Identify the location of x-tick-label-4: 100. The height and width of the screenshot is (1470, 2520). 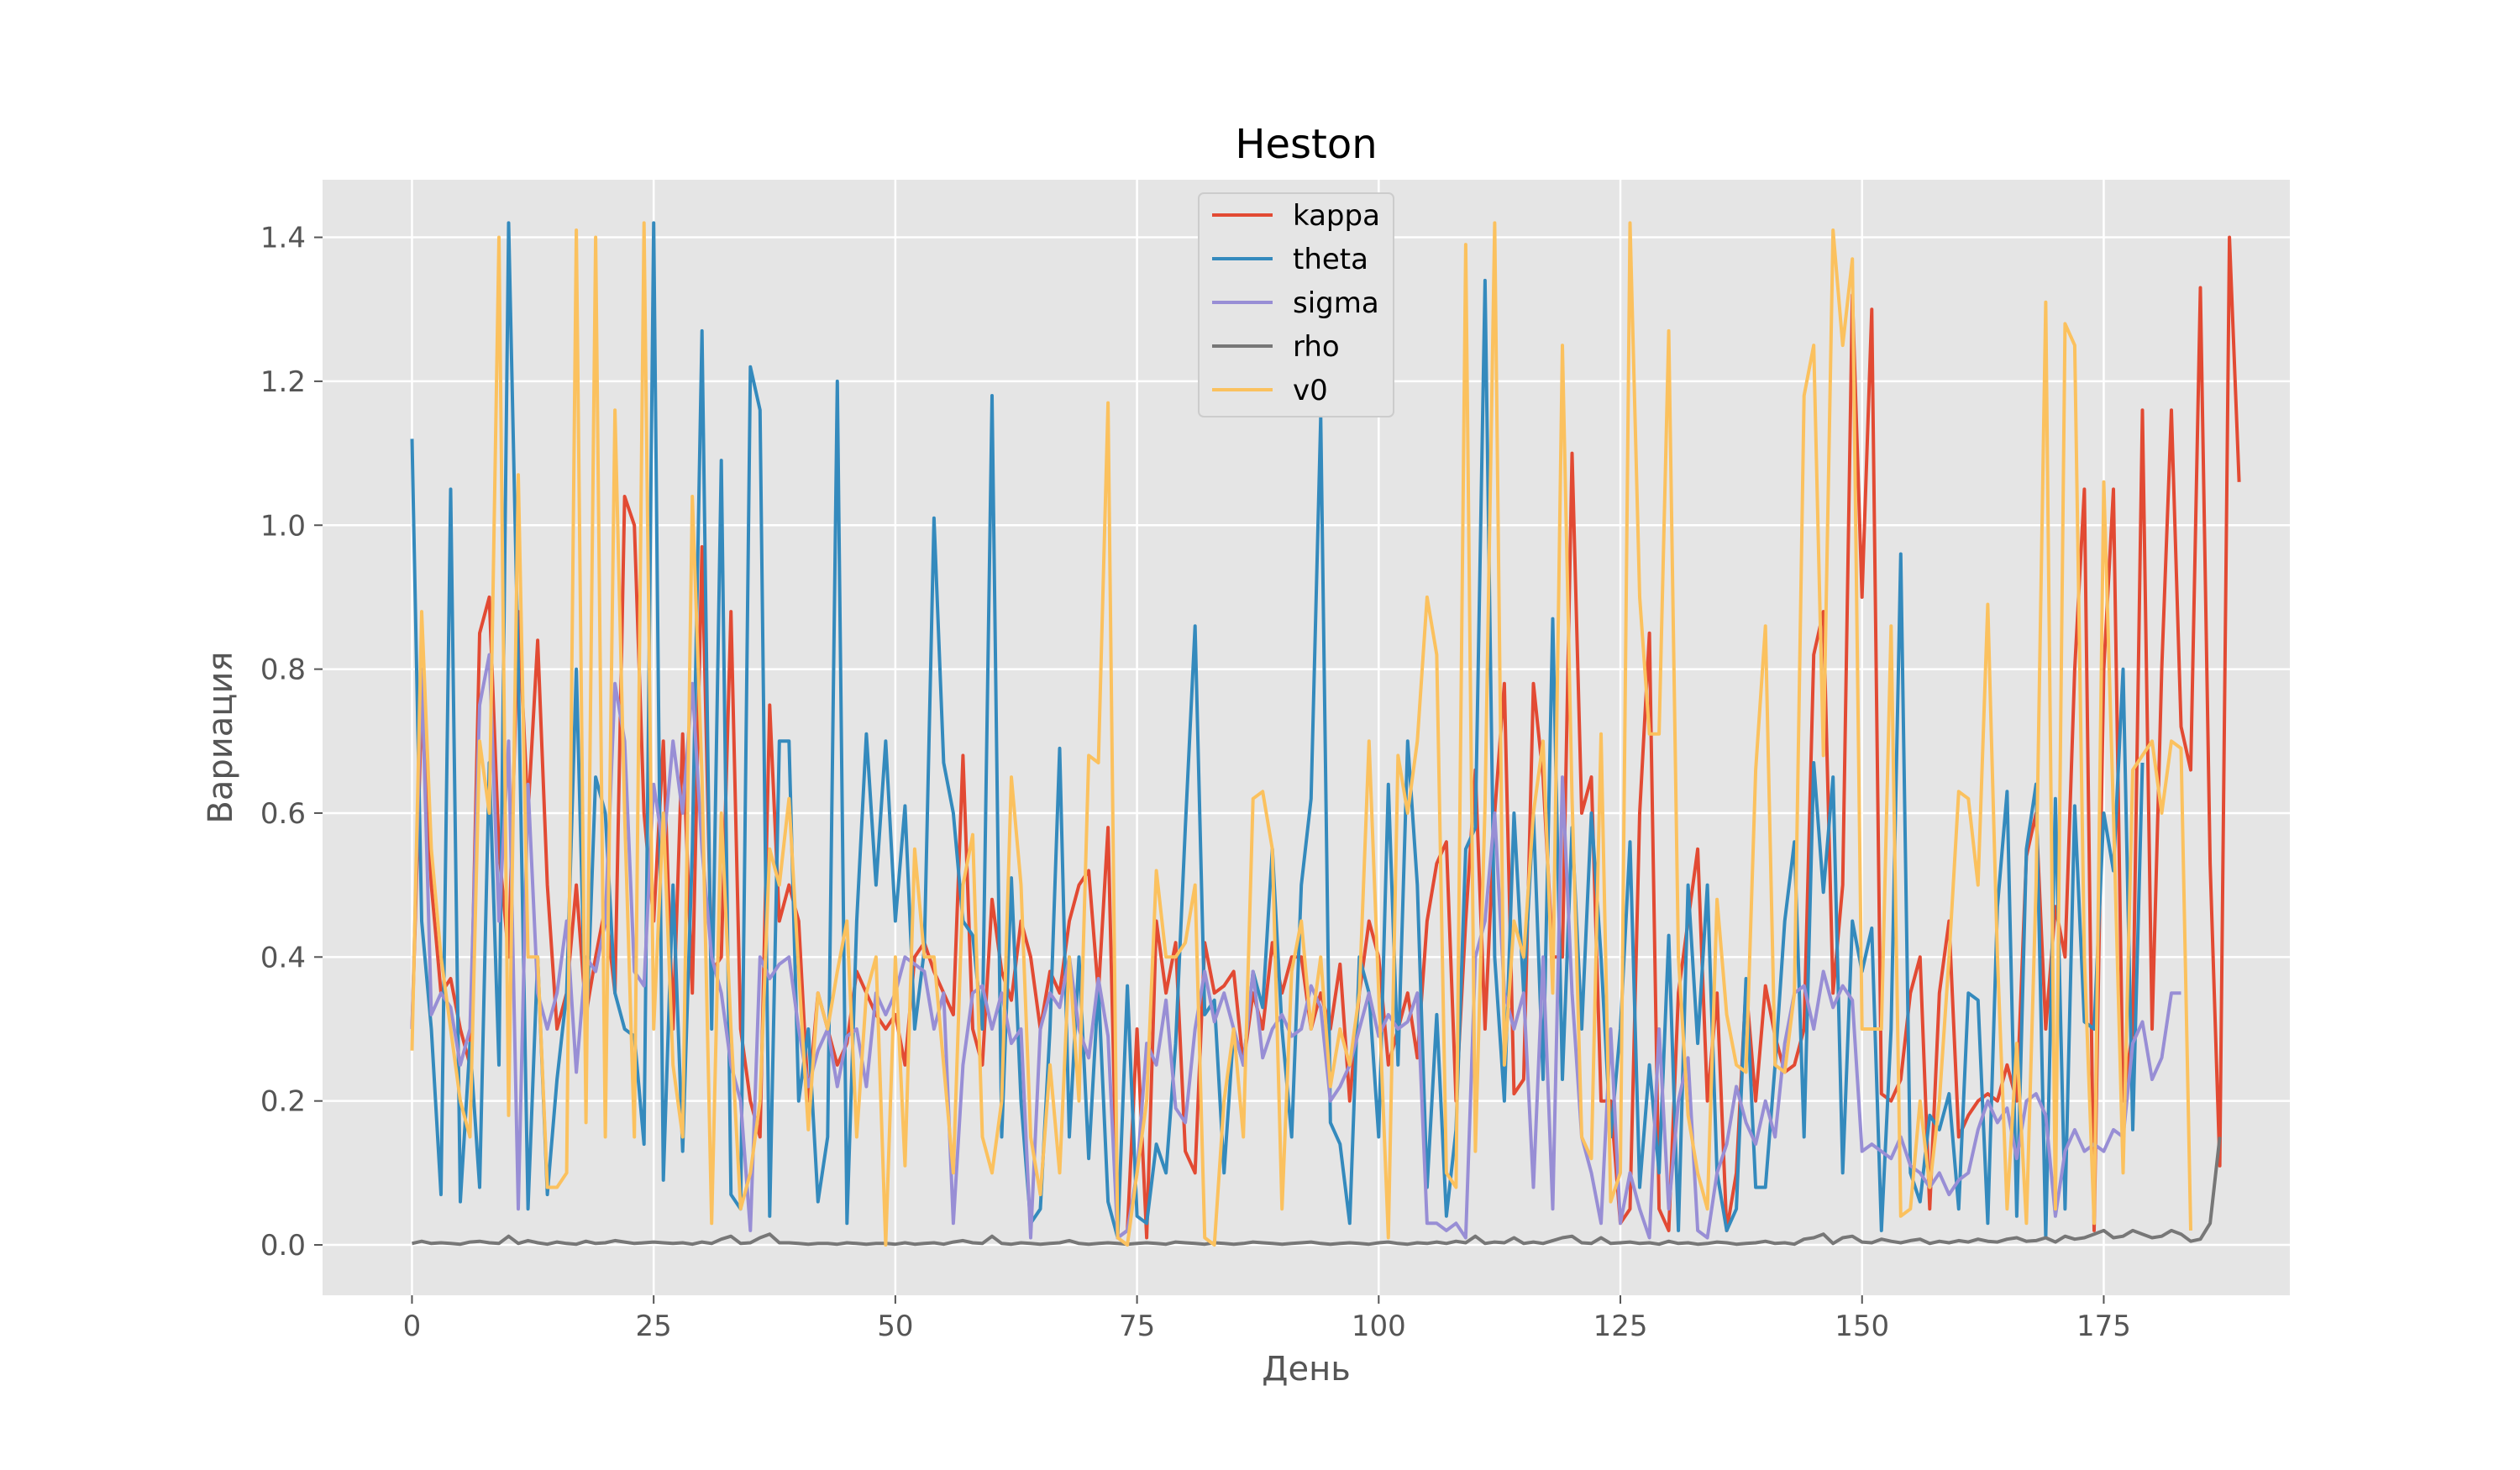
(1379, 1326).